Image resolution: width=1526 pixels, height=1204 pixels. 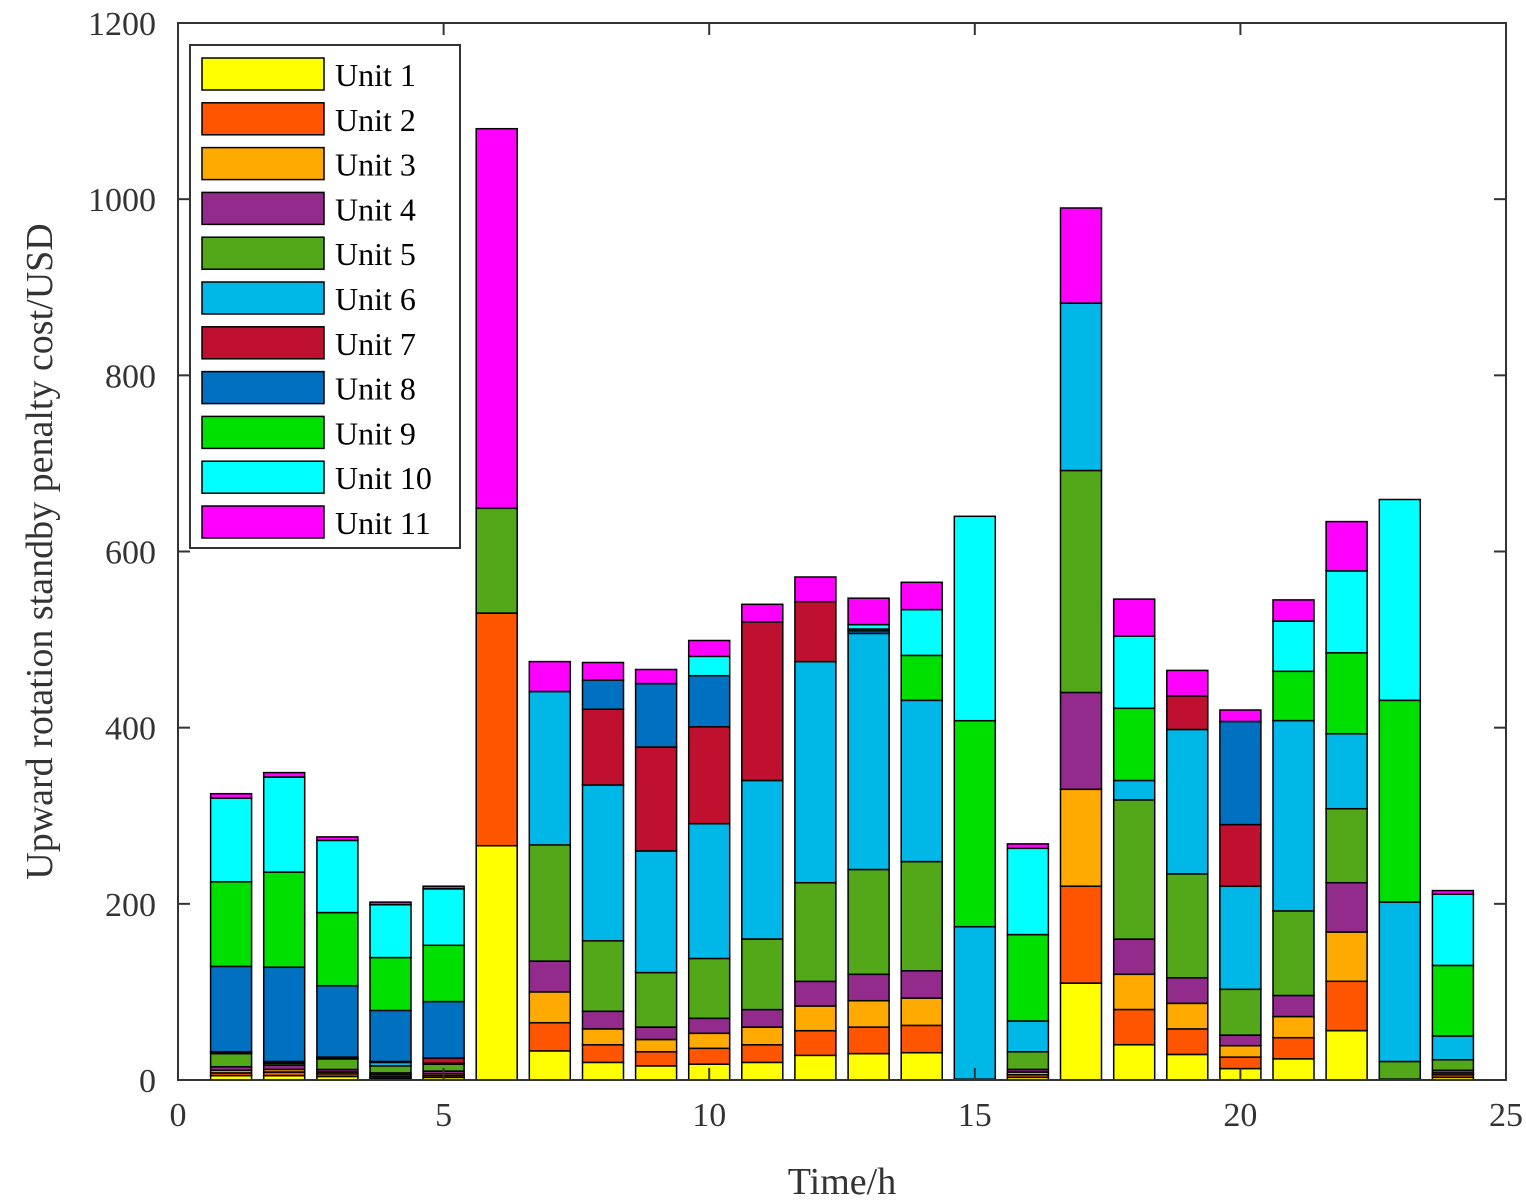 What do you see at coordinates (284, 824) in the screenshot?
I see `bar-segment-t2-unit10` at bounding box center [284, 824].